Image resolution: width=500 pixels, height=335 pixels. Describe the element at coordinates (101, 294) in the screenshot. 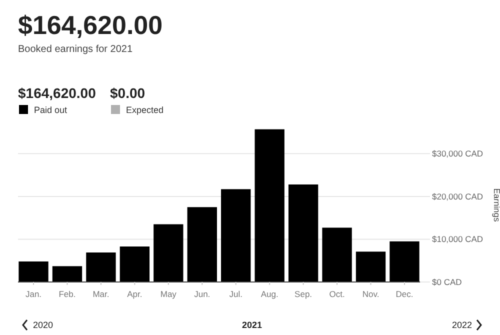

I see `x-tick-label: Mar.` at that location.